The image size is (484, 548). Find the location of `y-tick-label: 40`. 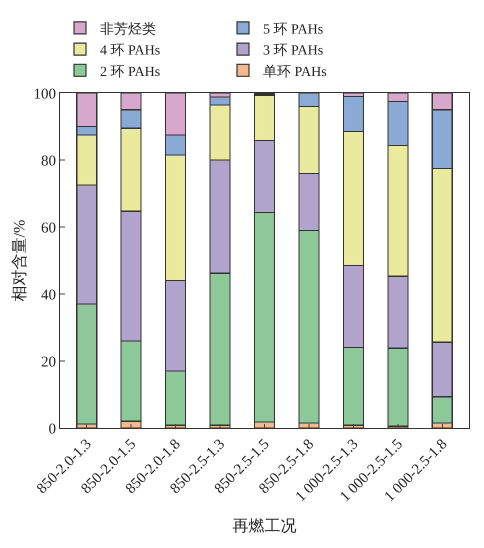

y-tick-label: 40 is located at coordinates (48, 295).